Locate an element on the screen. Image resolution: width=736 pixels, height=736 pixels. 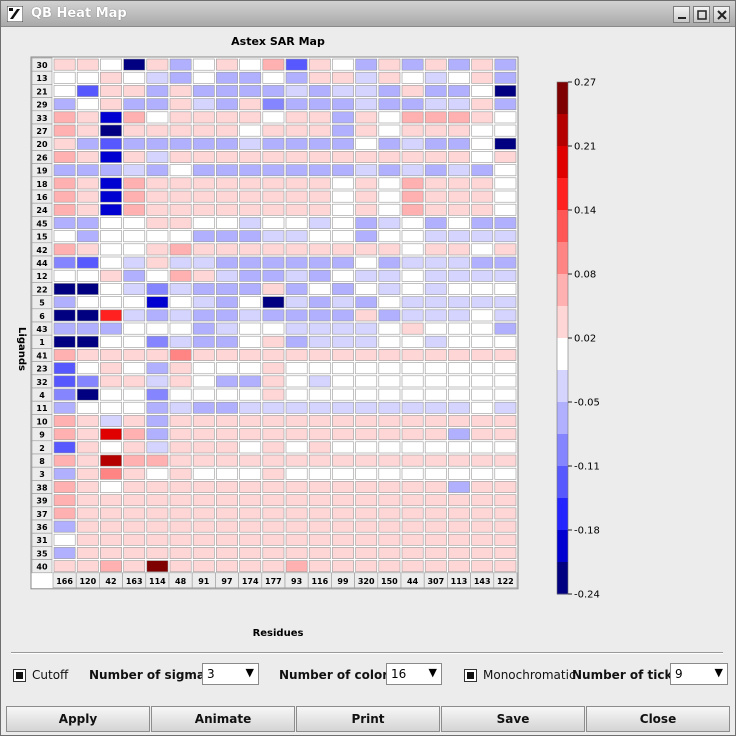
close-window-button is located at coordinates (721, 14).